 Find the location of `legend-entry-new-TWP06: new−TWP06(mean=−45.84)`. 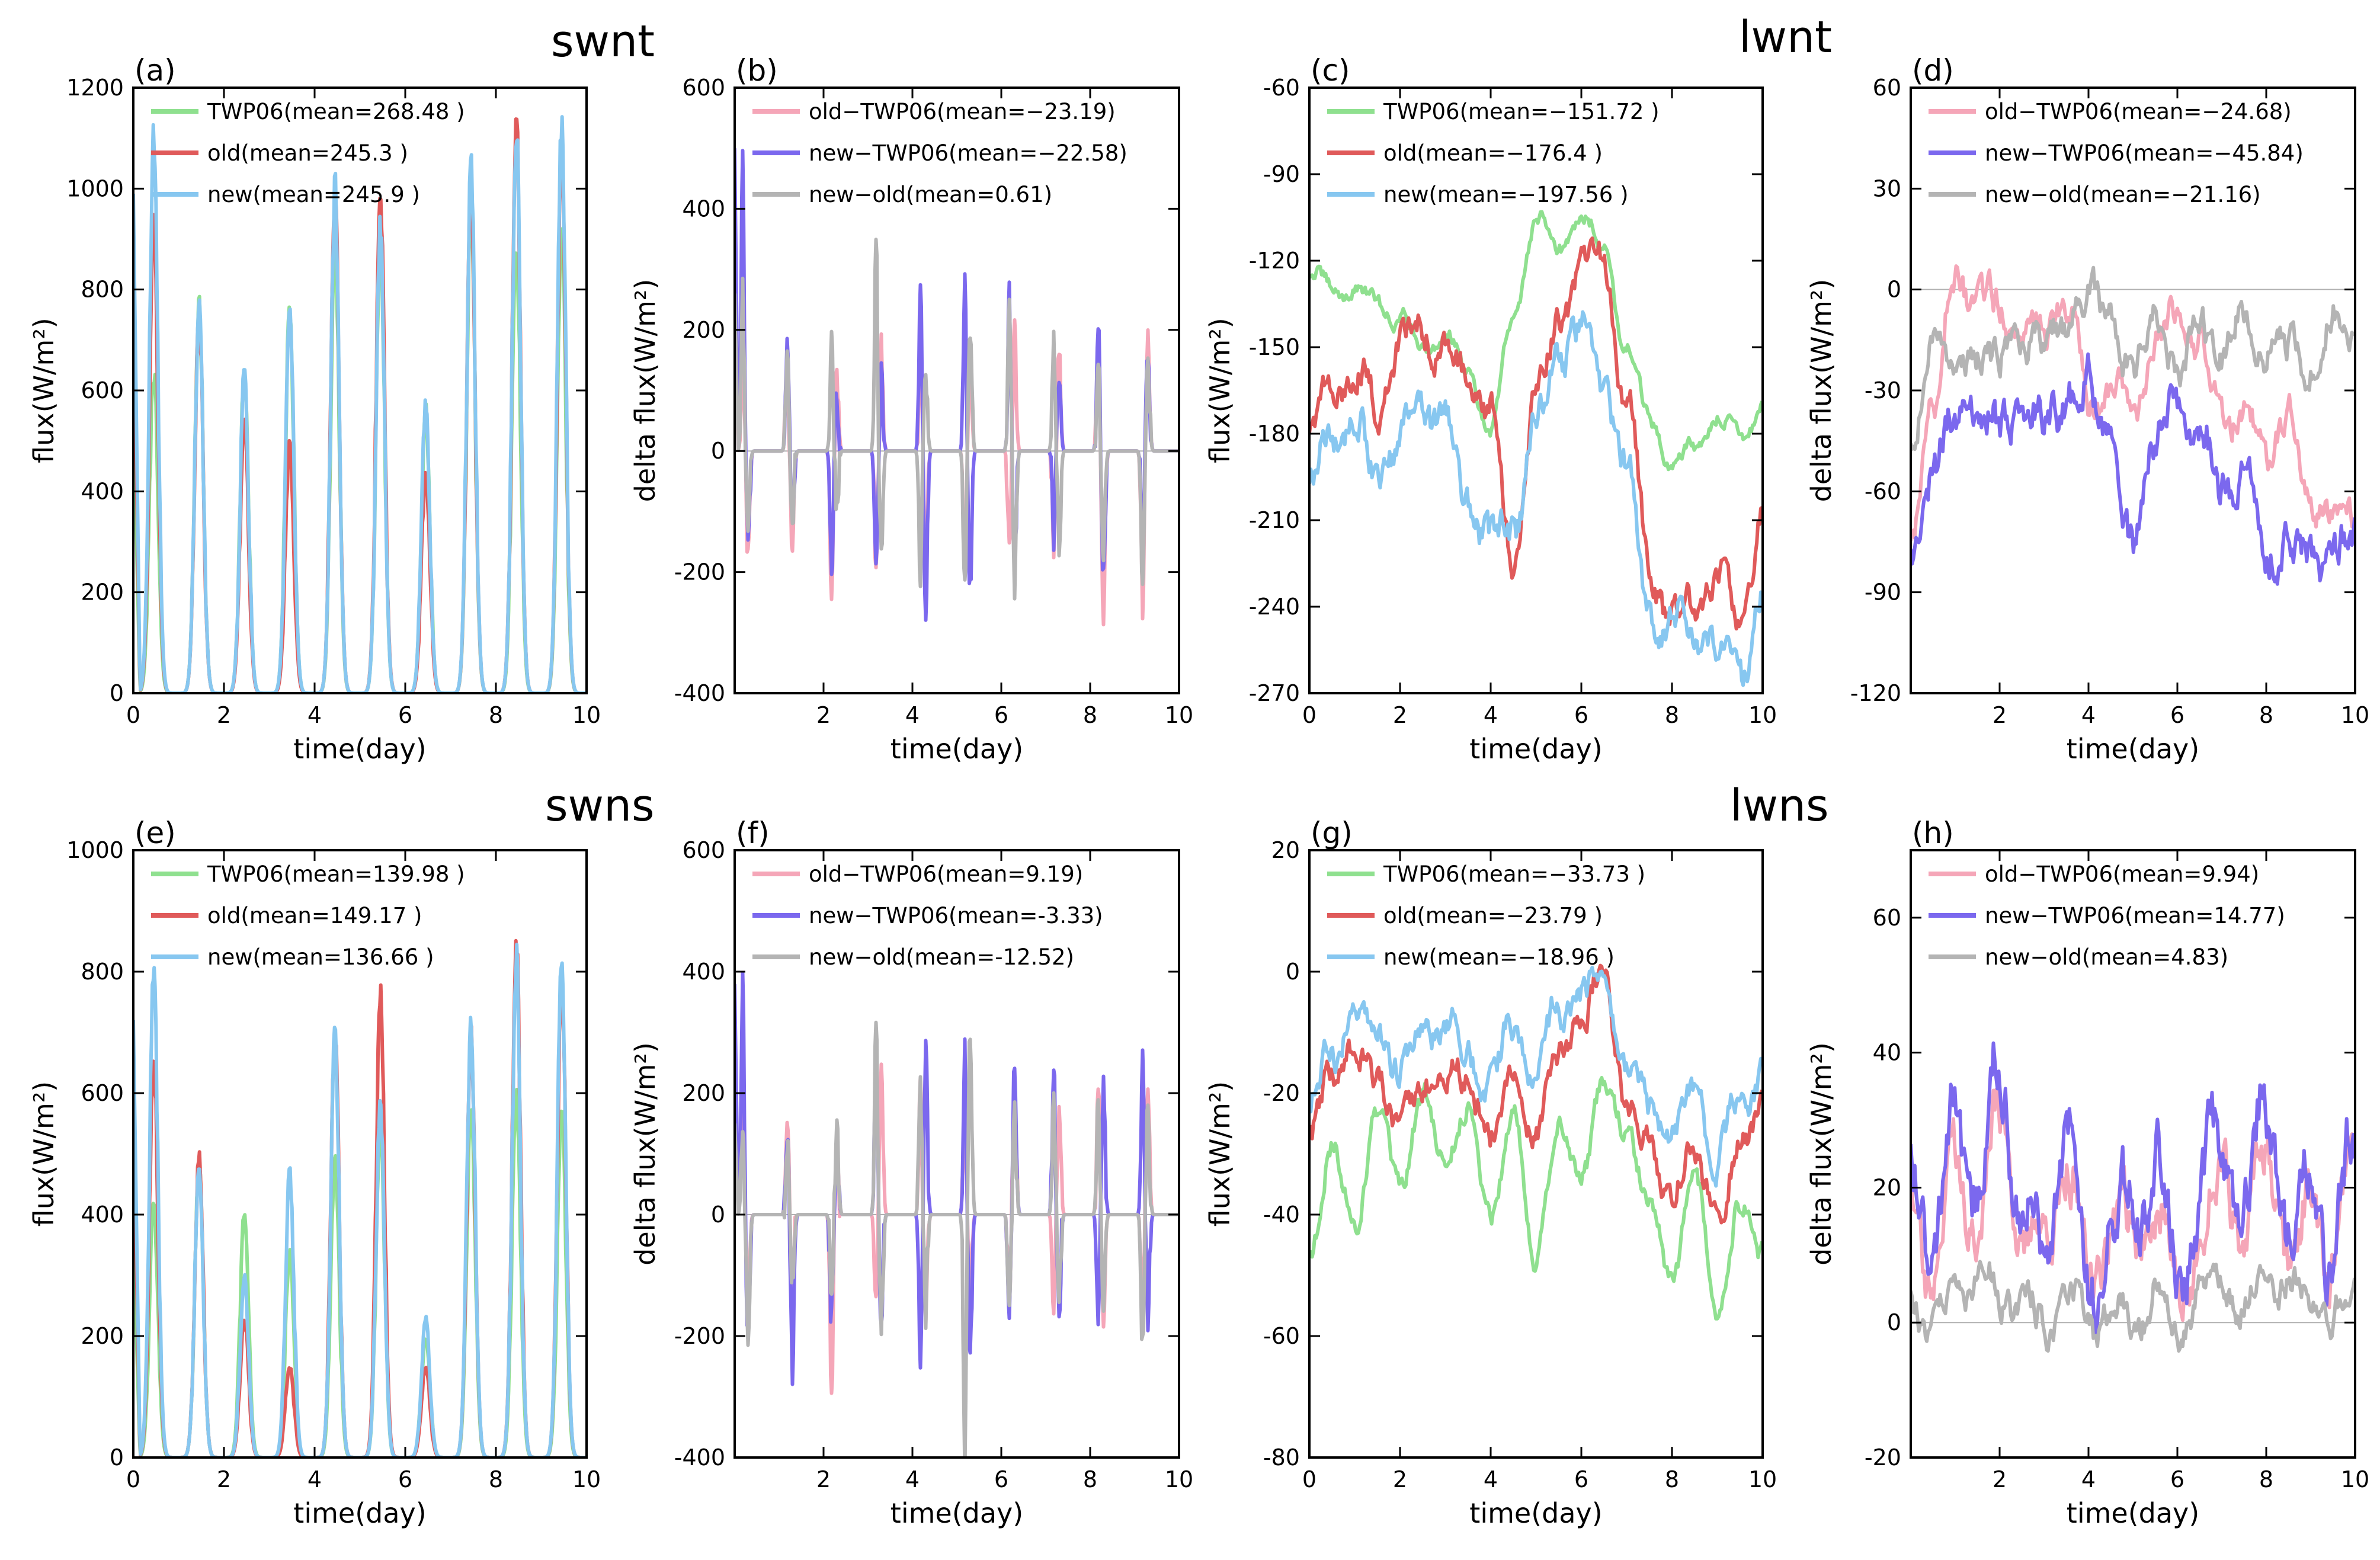

legend-entry-new-TWP06: new−TWP06(mean=−45.84) is located at coordinates (2144, 153).